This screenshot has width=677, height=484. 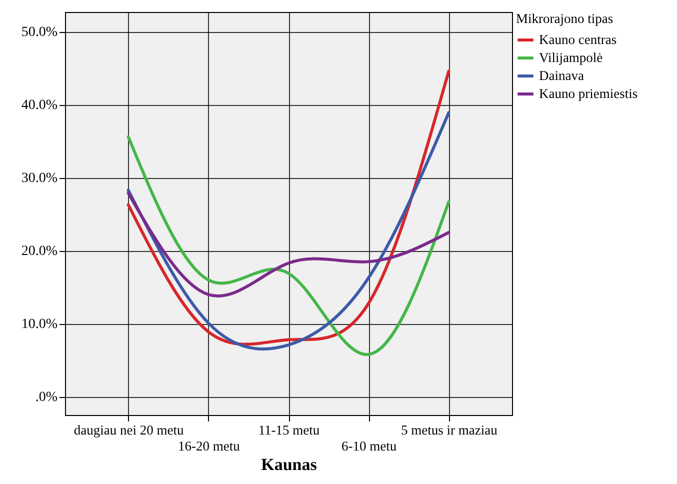 I want to click on y-tick-label: 10.0%, so click(x=39, y=324).